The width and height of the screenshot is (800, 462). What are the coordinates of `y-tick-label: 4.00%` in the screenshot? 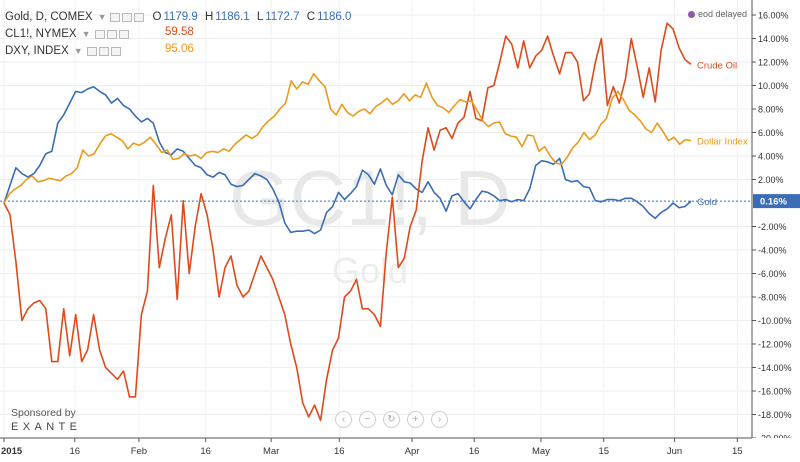 It's located at (771, 157).